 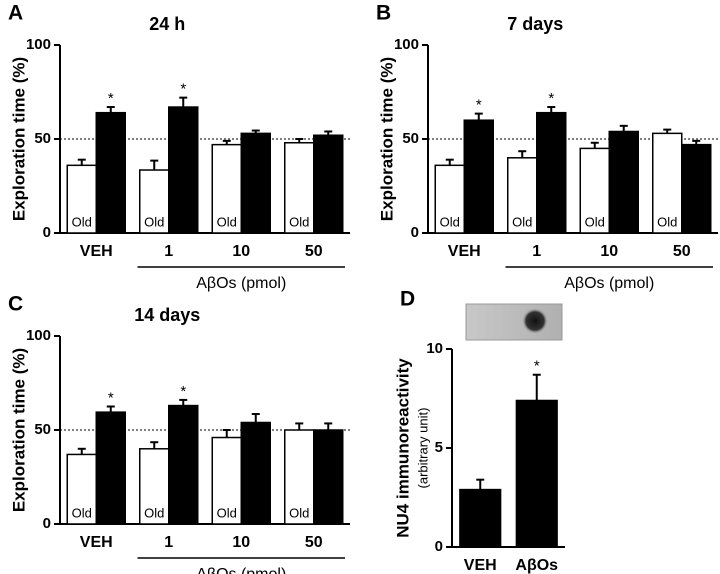 I want to click on panel-letter: B, so click(x=383, y=13).